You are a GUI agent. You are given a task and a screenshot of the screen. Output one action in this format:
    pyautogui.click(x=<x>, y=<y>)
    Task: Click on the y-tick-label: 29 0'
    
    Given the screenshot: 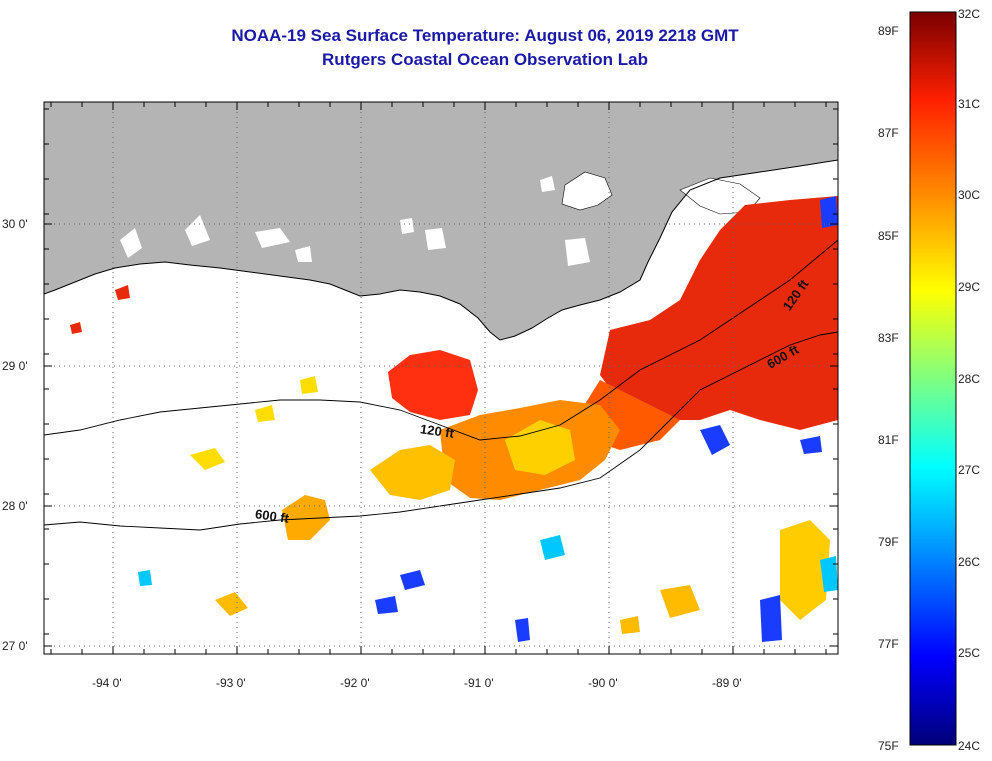 What is the action you would take?
    pyautogui.click(x=15, y=366)
    